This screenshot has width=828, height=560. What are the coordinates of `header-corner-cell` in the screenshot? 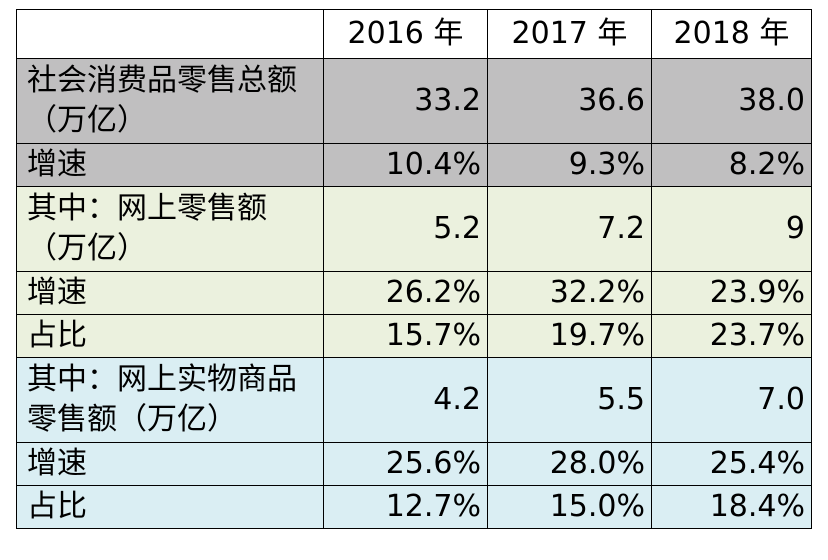 It's located at (170, 34).